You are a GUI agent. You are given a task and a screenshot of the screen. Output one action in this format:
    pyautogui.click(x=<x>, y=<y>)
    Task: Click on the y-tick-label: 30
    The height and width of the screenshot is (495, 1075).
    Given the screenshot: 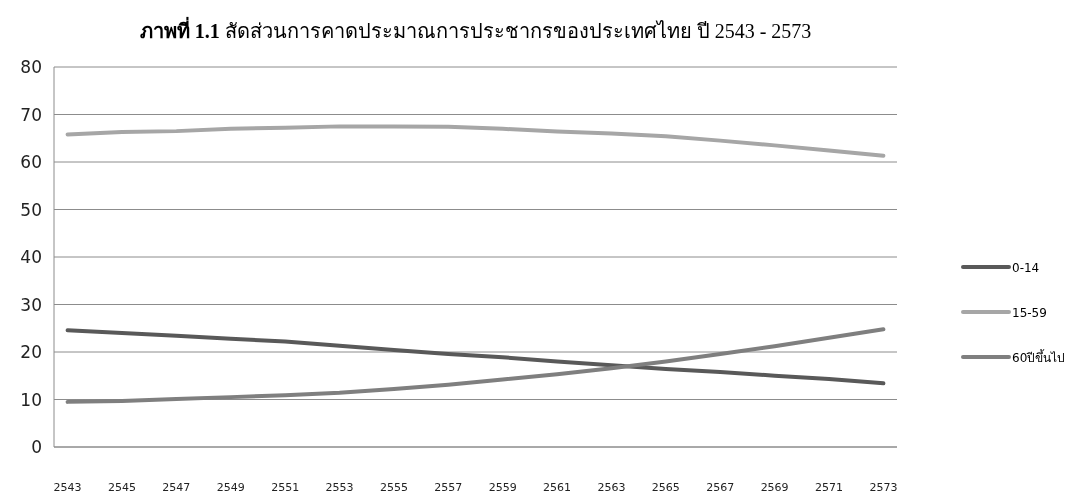 What is the action you would take?
    pyautogui.click(x=31, y=304)
    